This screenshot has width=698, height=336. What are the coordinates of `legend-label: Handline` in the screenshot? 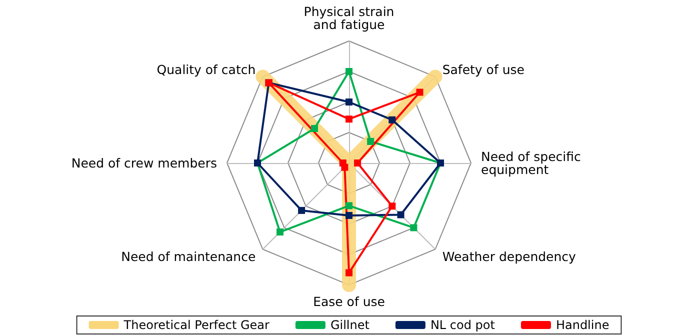 It's located at (583, 325).